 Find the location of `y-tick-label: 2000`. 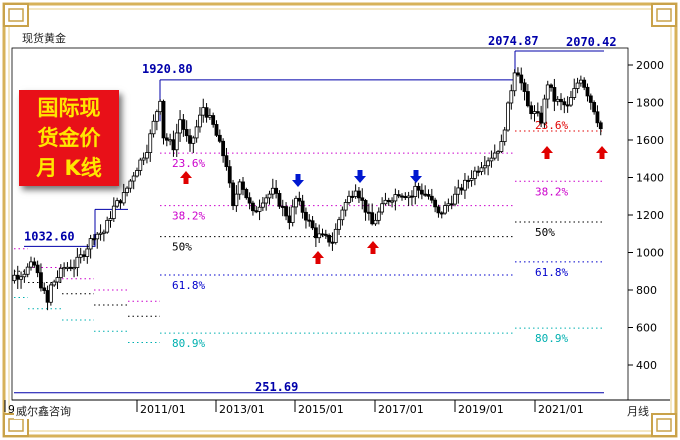

y-tick-label: 2000 is located at coordinates (650, 65).